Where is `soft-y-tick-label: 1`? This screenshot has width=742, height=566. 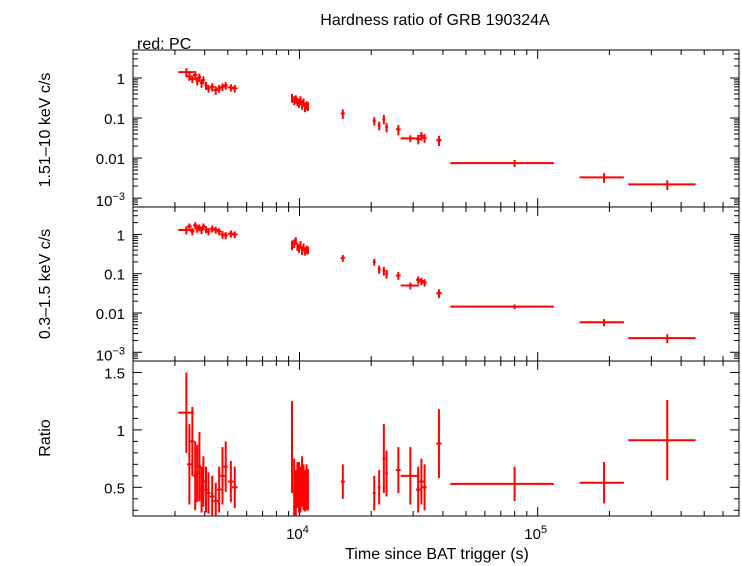
soft-y-tick-label: 1 is located at coordinates (121, 235).